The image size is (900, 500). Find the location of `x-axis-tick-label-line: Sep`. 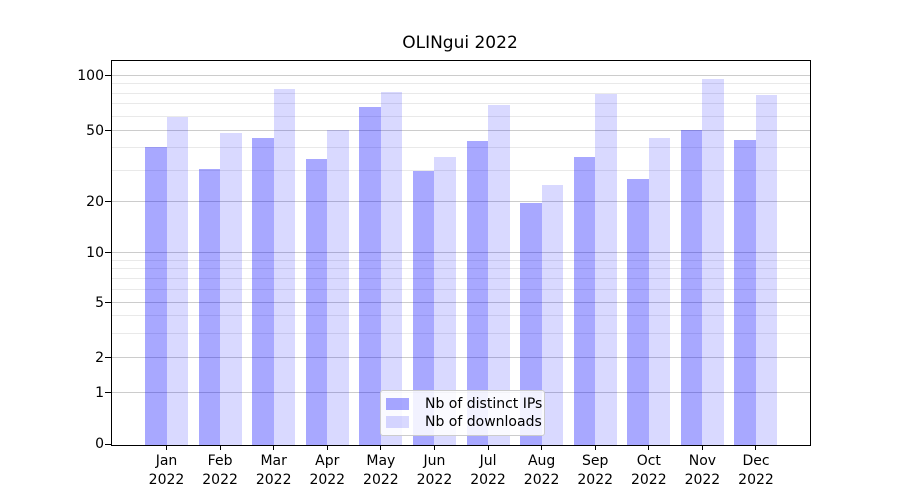

x-axis-tick-label-line: Sep is located at coordinates (595, 461).